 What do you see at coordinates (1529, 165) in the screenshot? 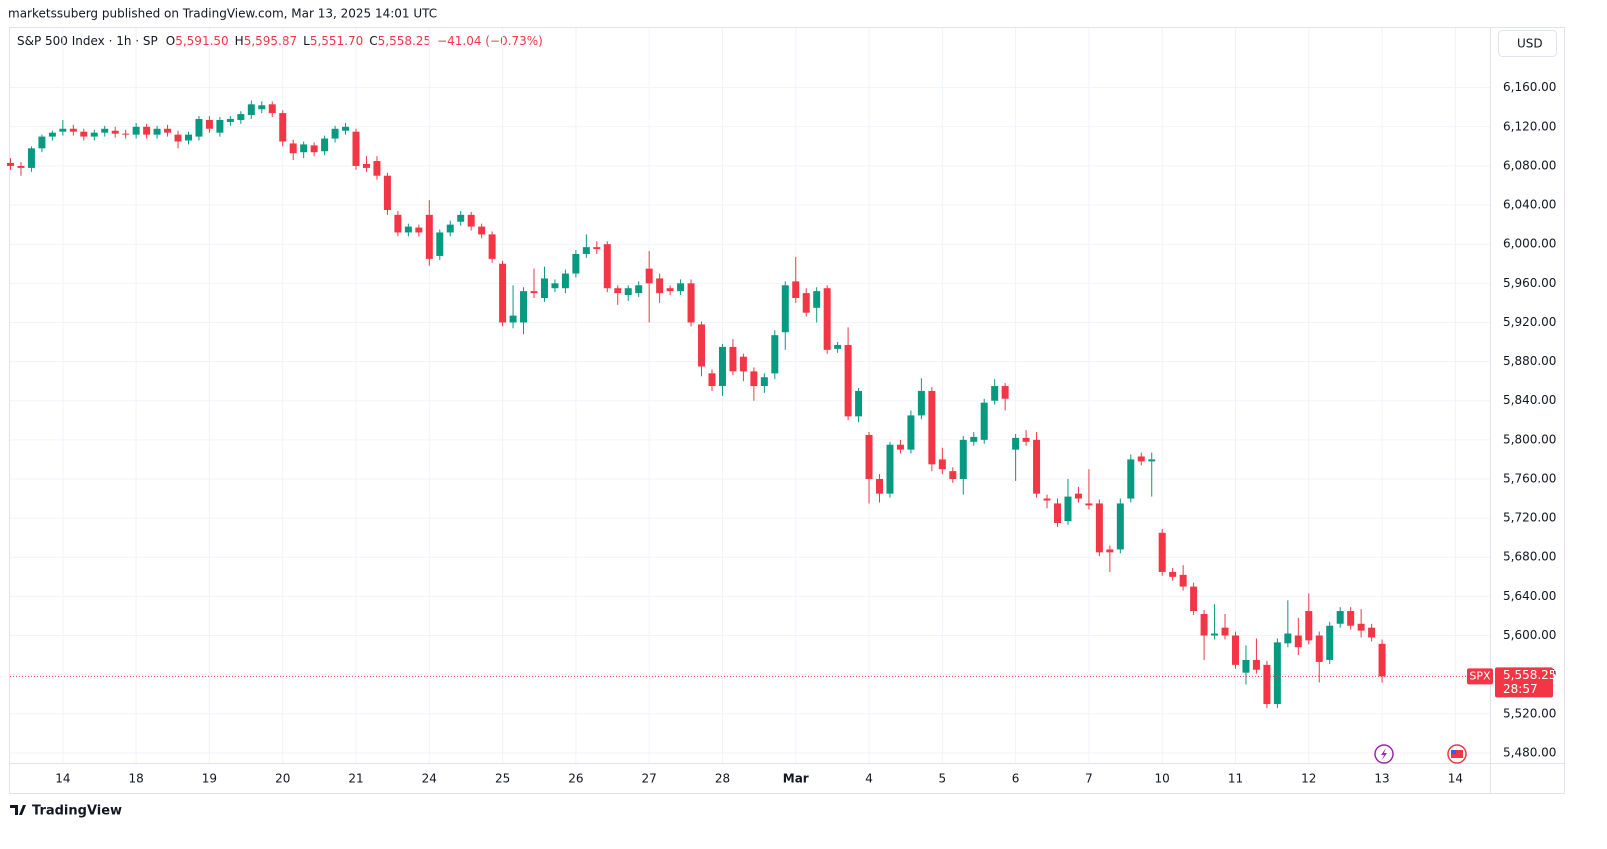
I see `y-tick-label: 6,080.00` at bounding box center [1529, 165].